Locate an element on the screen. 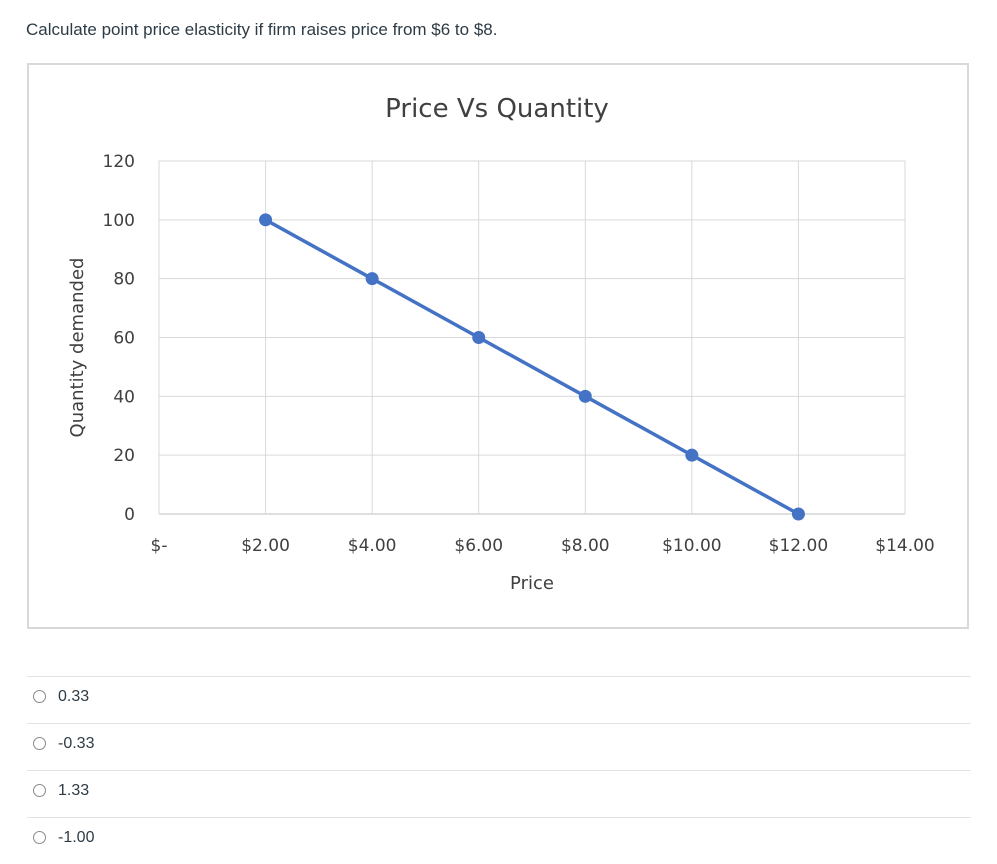 The image size is (997, 864). answer-option: 1.33 is located at coordinates (499, 793).